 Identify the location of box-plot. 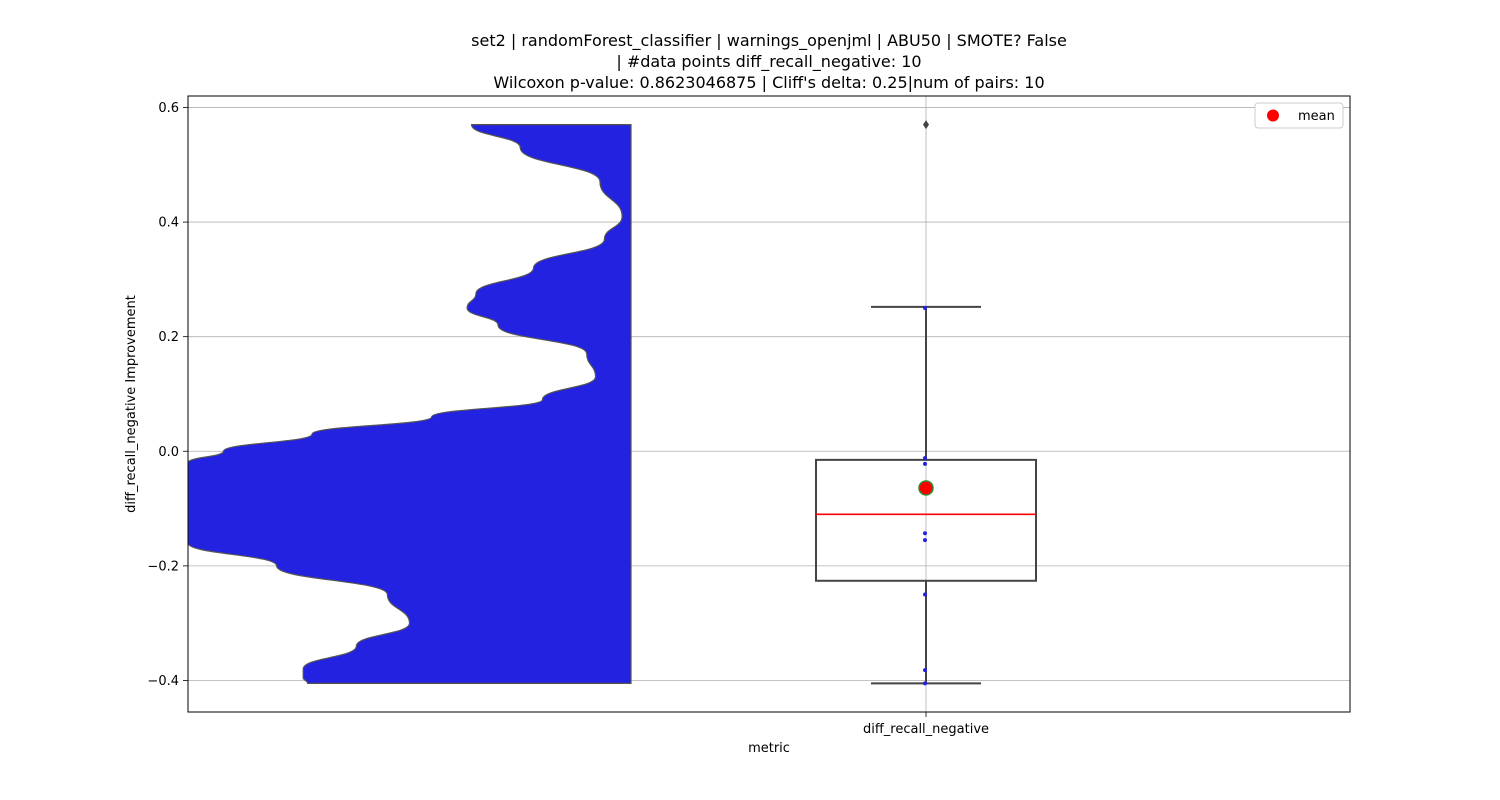
(926, 402).